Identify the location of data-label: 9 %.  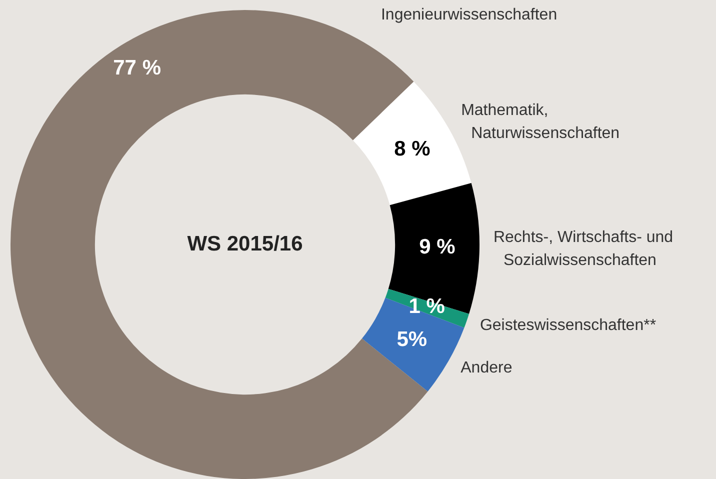
(437, 247).